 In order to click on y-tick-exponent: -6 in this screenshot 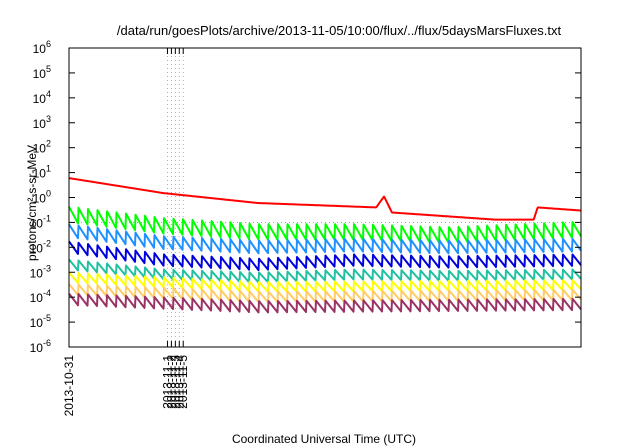, I will do `click(47, 343)`.